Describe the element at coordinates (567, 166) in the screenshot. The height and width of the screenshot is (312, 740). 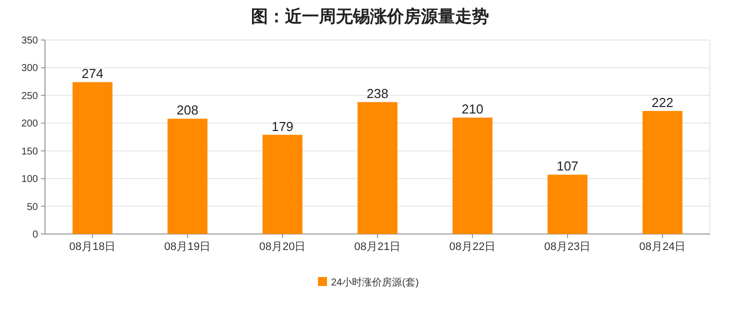
I see `data-label: 107` at that location.